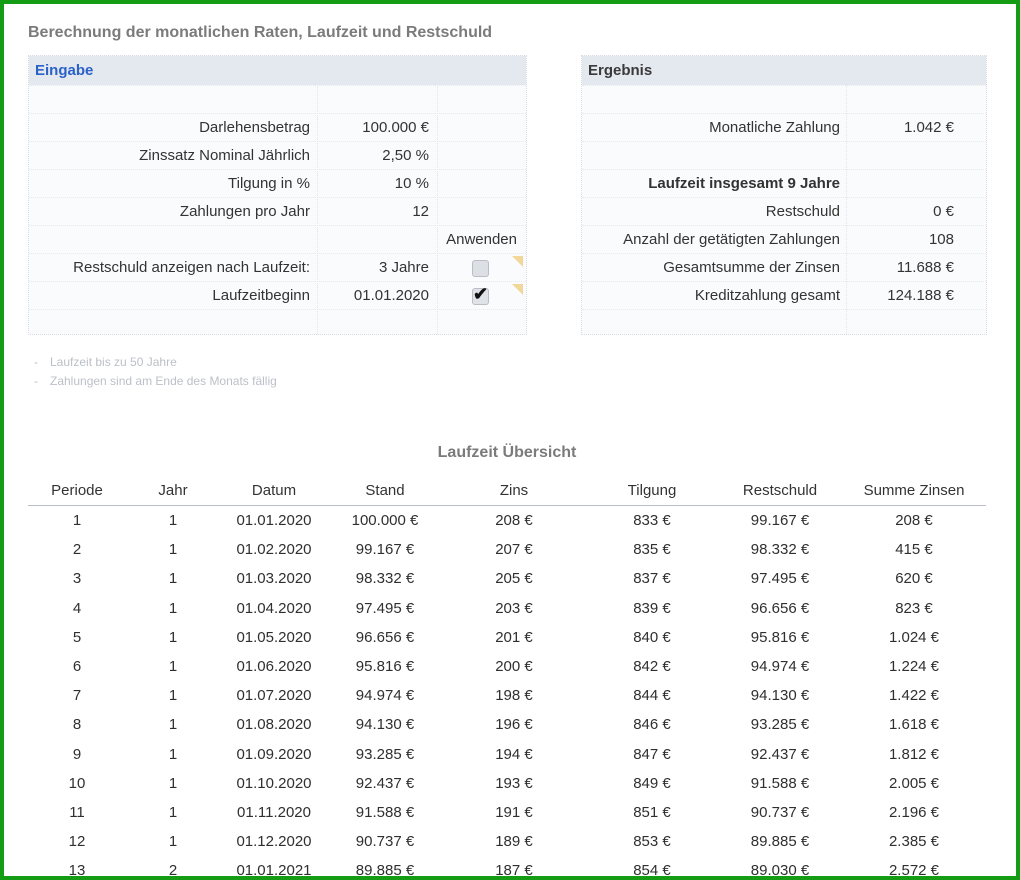 The height and width of the screenshot is (880, 1020). Describe the element at coordinates (385, 754) in the screenshot. I see `cell-stand: 93.285 €` at that location.